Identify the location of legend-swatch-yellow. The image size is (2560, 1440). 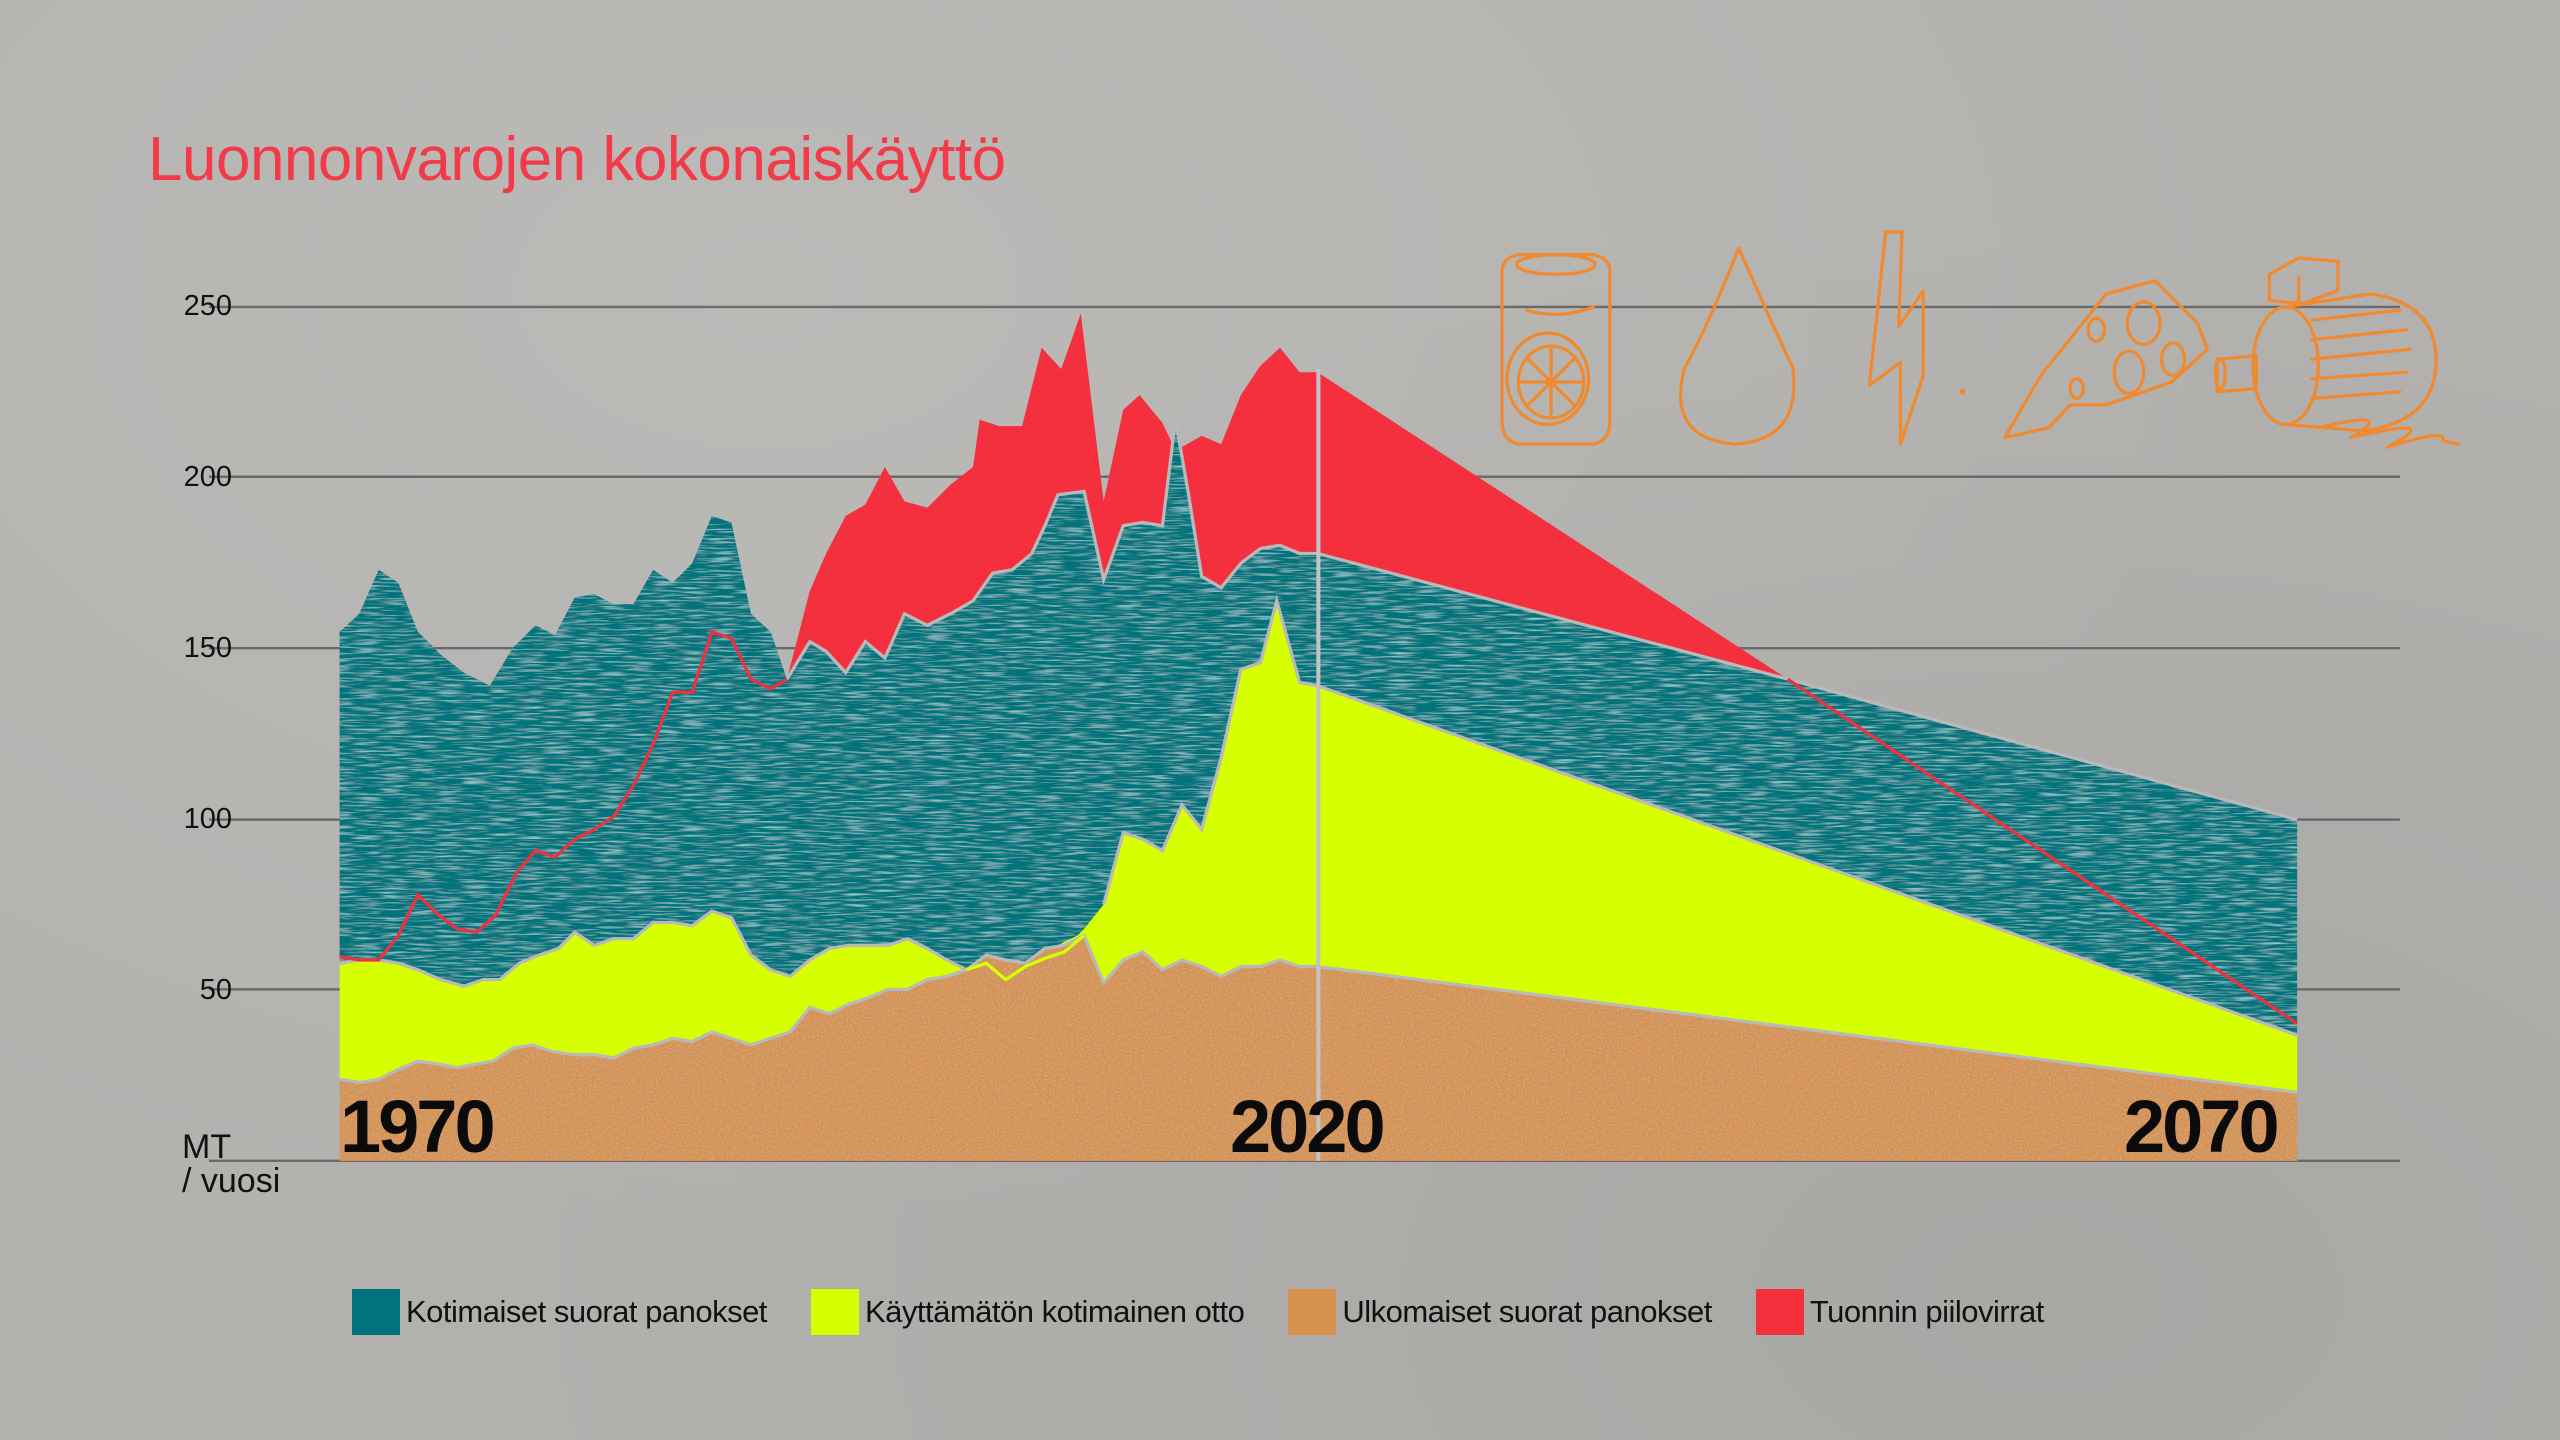
(834, 1312).